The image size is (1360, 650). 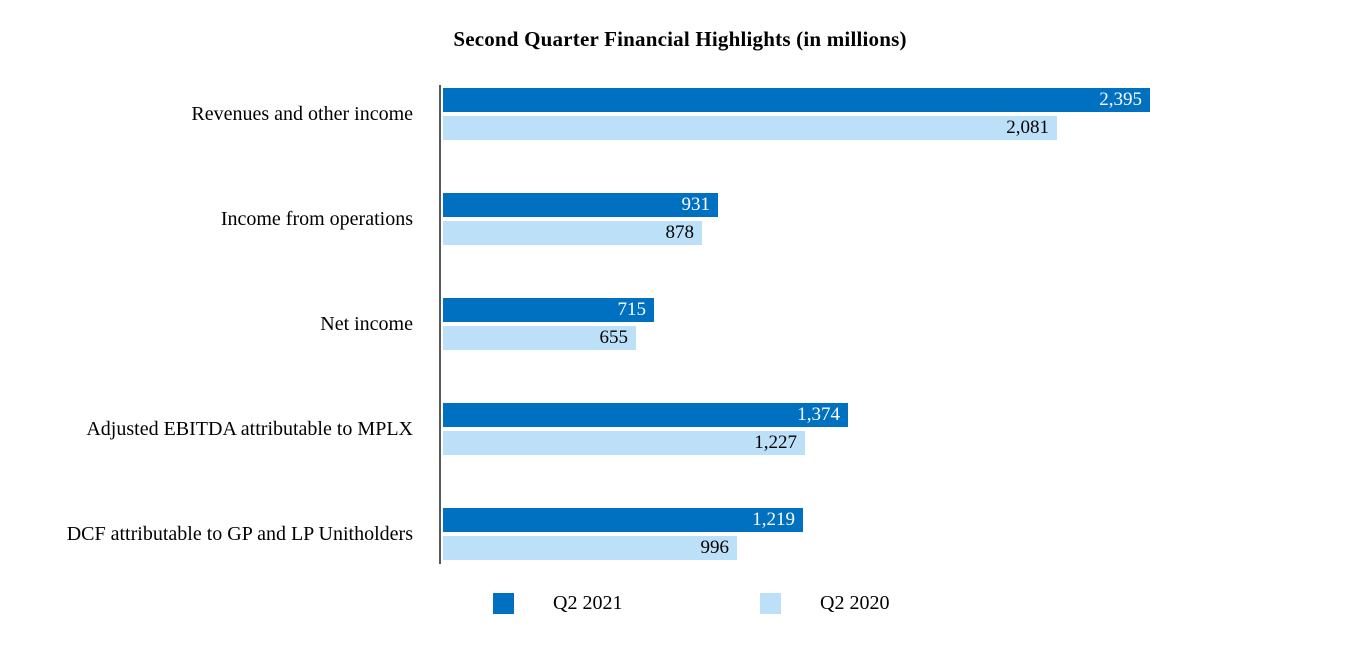 I want to click on bar-value-label: 655, so click(x=614, y=337).